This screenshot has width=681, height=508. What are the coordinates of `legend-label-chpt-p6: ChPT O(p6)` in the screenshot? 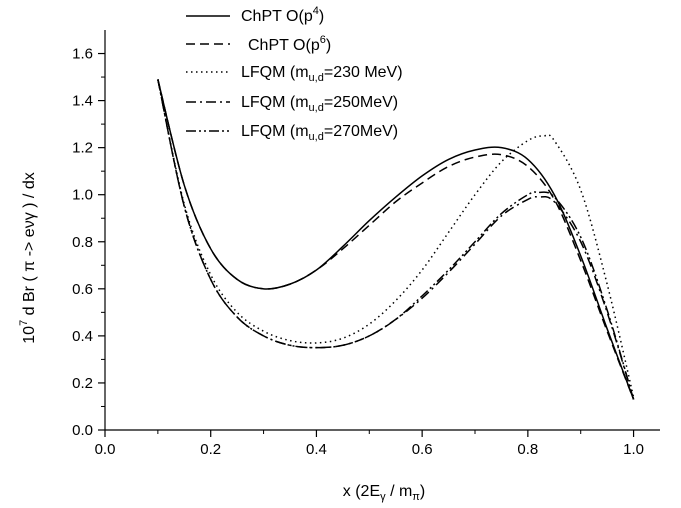 It's located at (289, 44).